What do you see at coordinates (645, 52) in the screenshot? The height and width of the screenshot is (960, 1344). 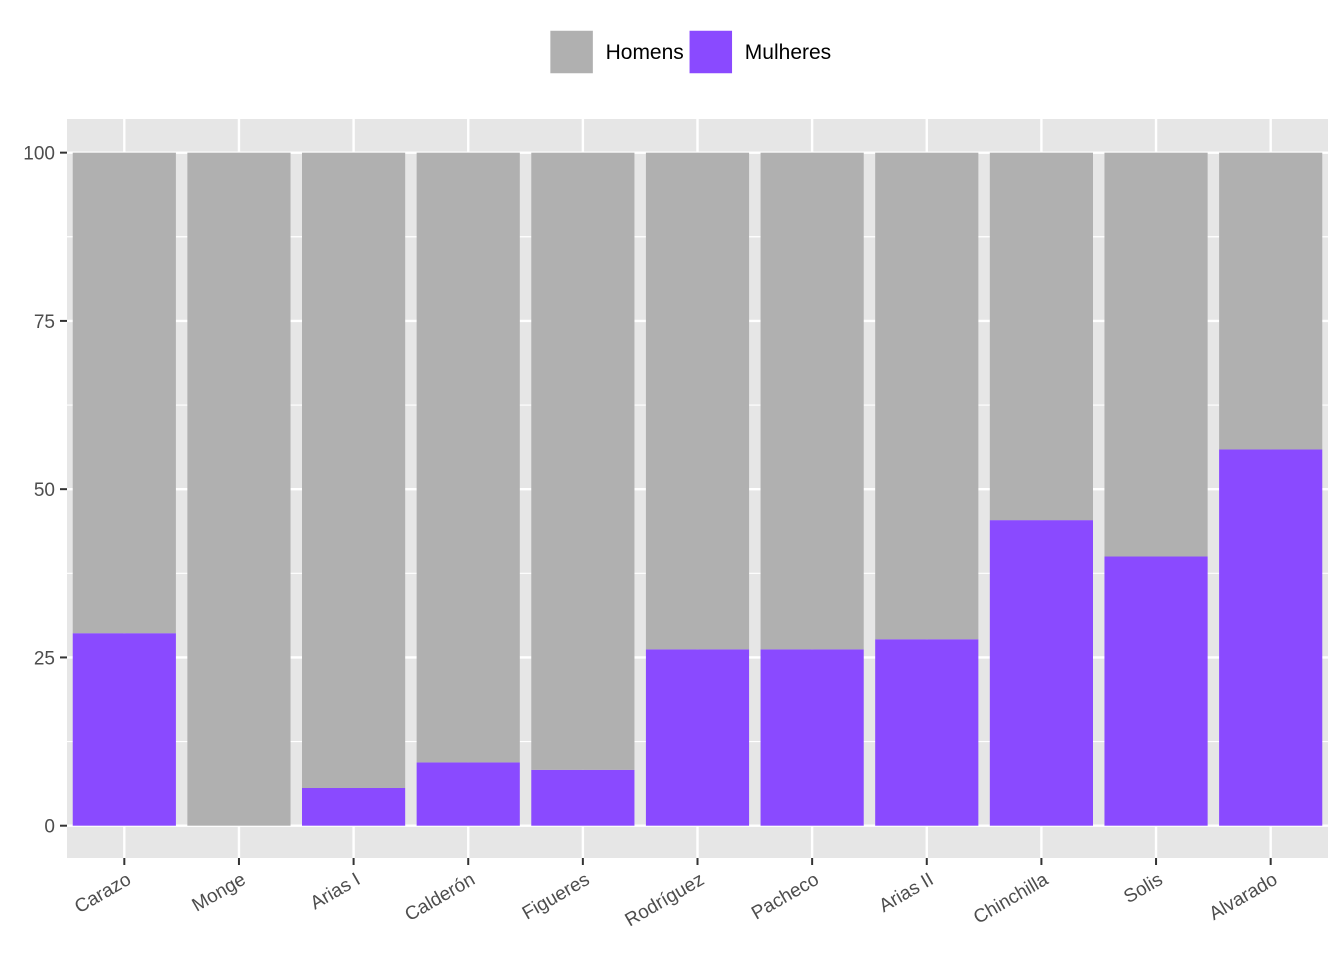 I see `legend-label-homens: Homens` at bounding box center [645, 52].